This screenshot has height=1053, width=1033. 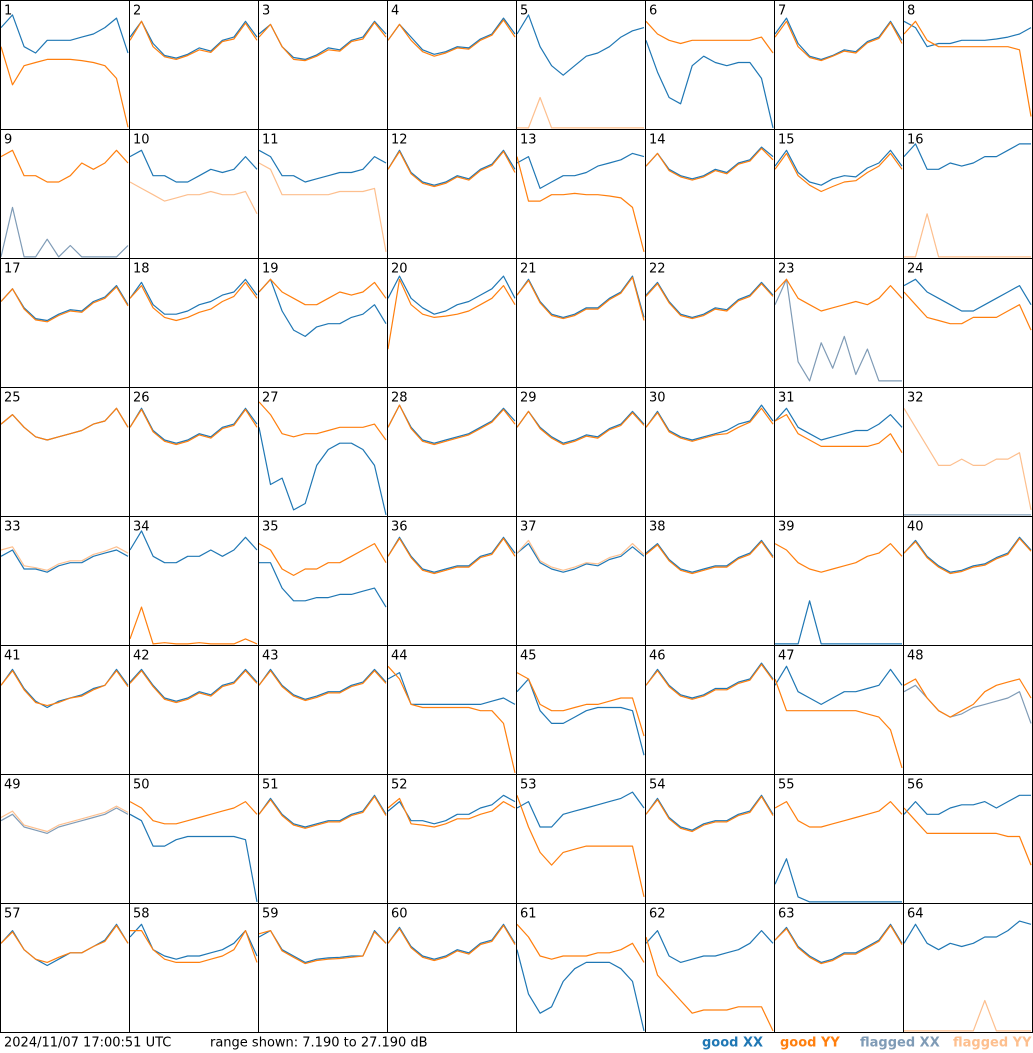 I want to click on panel-number: 62, so click(x=657, y=914).